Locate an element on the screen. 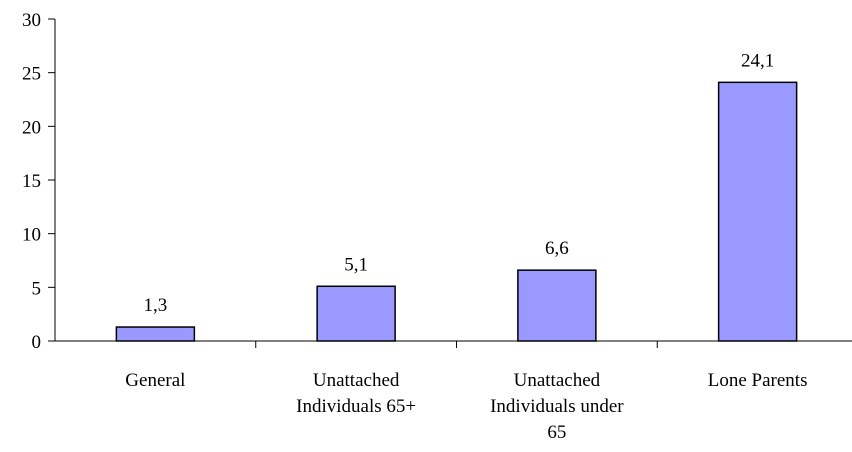 The height and width of the screenshot is (452, 852). y-tick-label: 0 is located at coordinates (37, 342).